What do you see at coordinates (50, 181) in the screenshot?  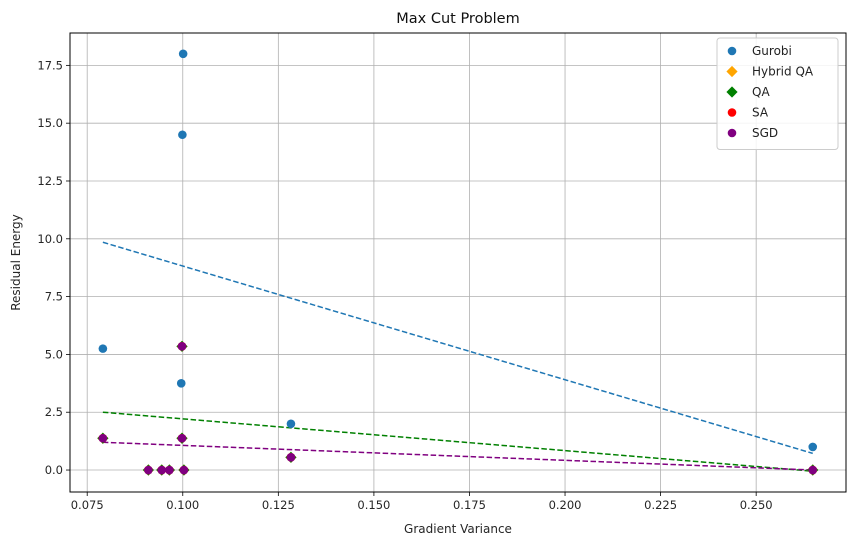 I see `y-tick-label: 12.5` at bounding box center [50, 181].